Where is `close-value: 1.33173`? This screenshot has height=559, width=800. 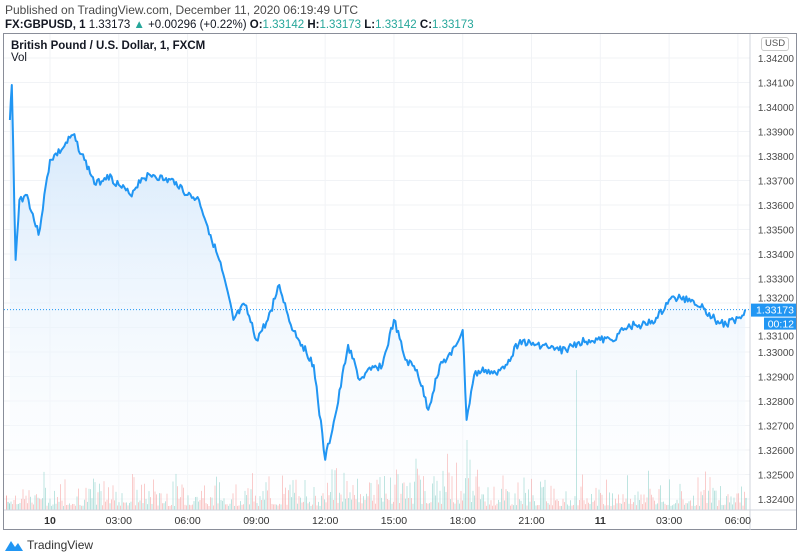
close-value: 1.33173 is located at coordinates (453, 25).